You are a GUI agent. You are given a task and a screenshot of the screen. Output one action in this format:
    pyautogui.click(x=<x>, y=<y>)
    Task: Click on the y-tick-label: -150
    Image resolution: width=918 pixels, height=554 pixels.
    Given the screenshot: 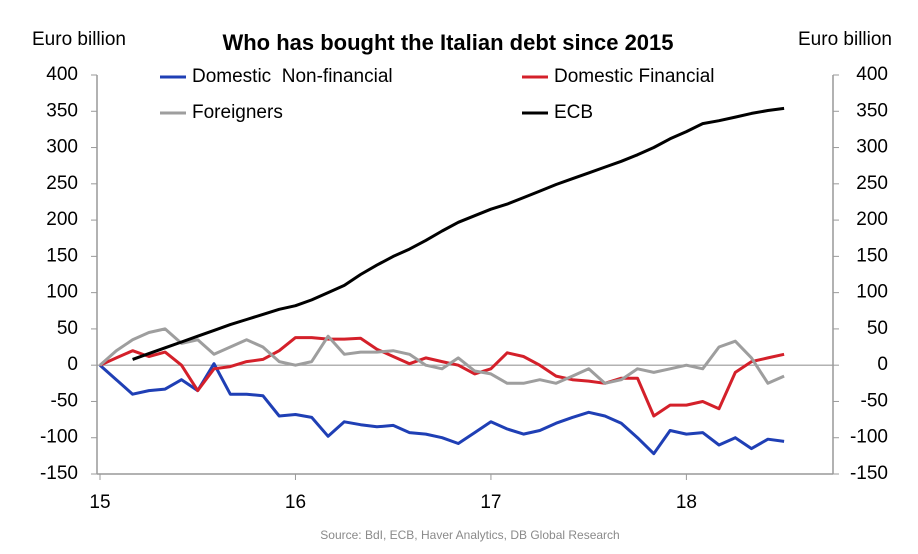 What is the action you would take?
    pyautogui.click(x=59, y=473)
    